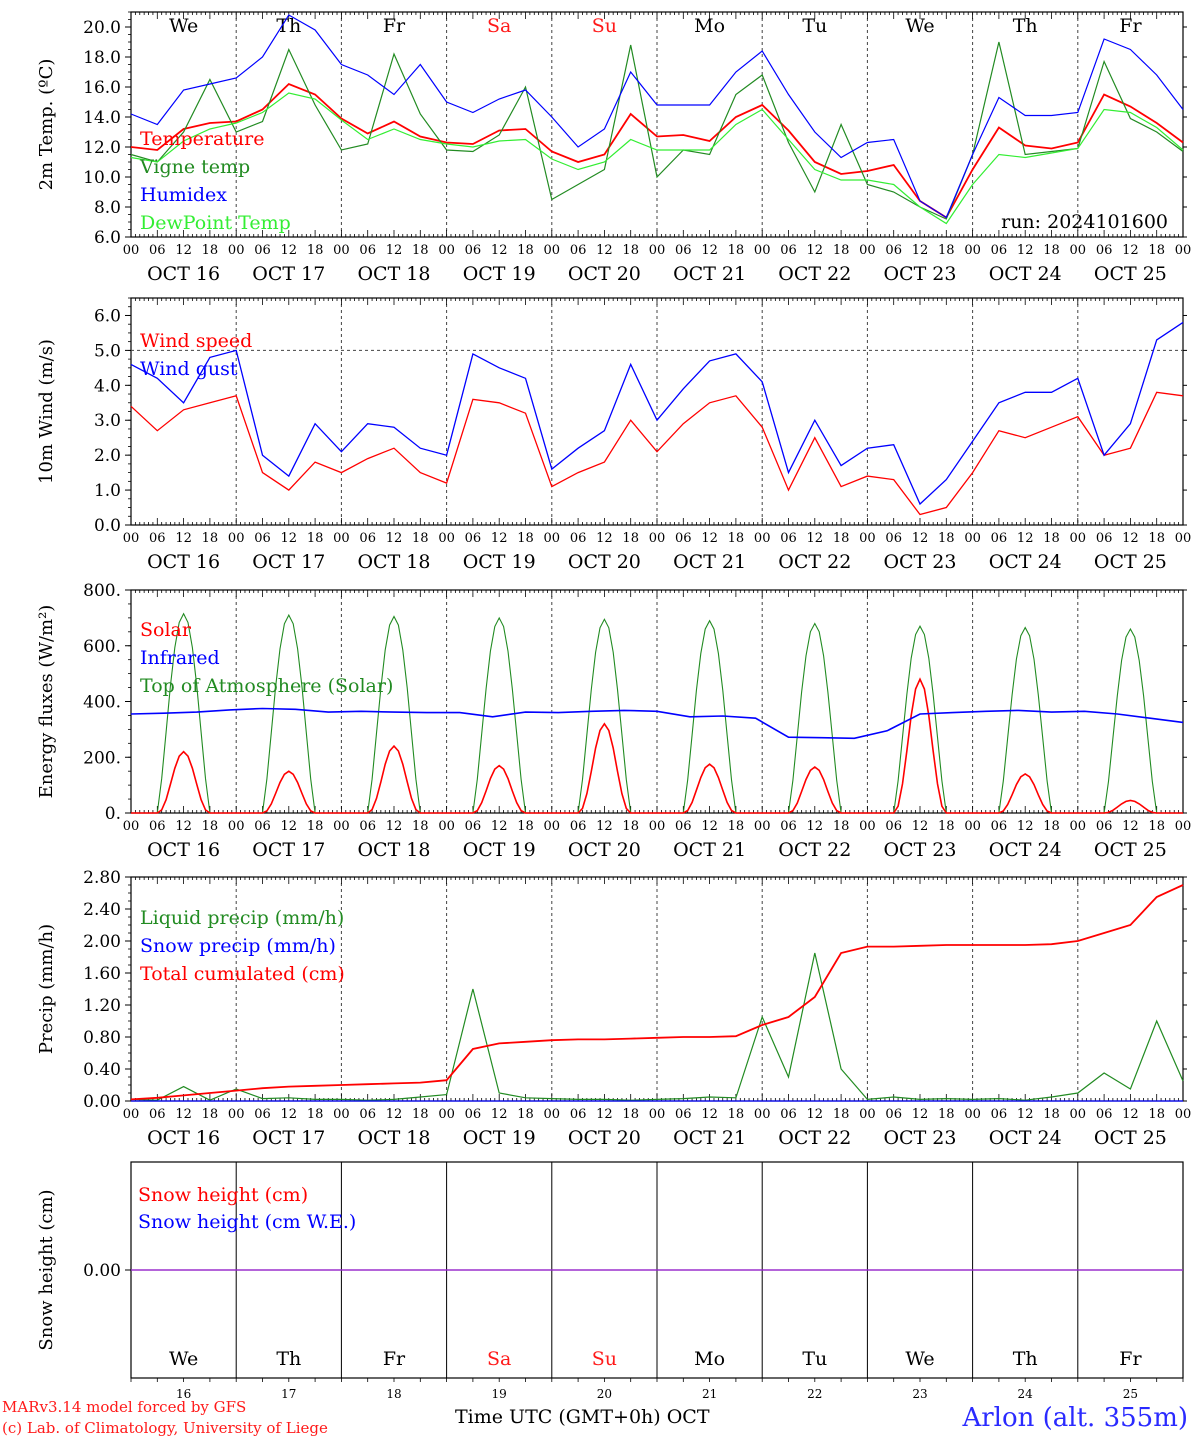 This screenshot has height=1440, width=1194. What do you see at coordinates (657, 745) in the screenshot?
I see `solar-line` at bounding box center [657, 745].